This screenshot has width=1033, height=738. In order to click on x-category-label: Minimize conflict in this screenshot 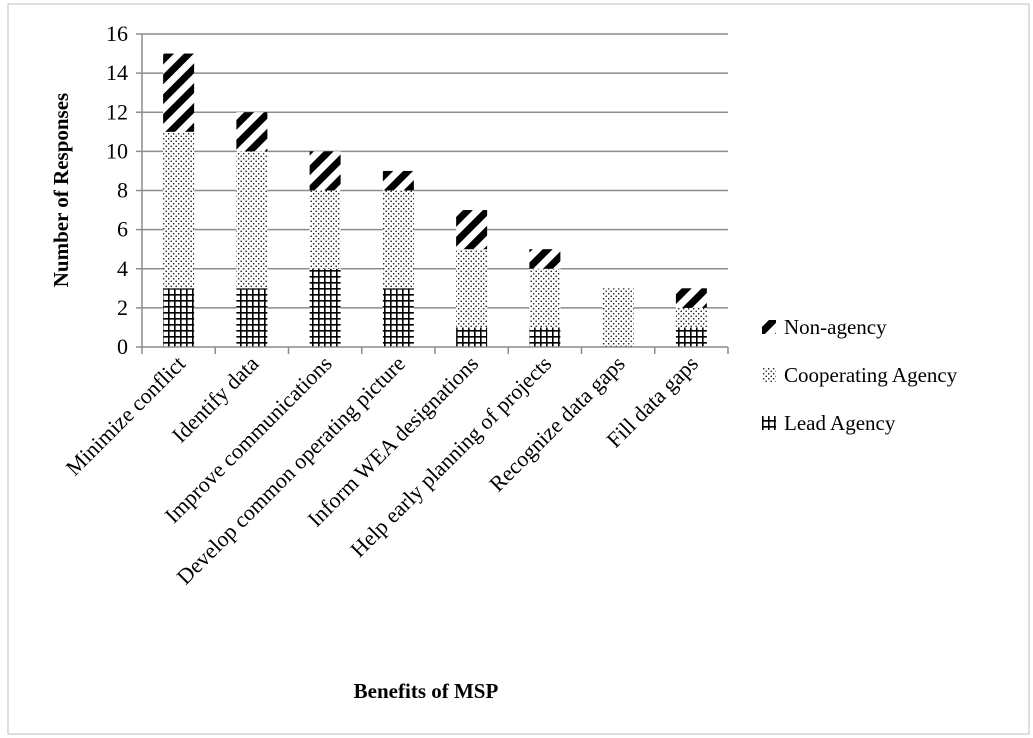, I will do `click(126, 416)`.